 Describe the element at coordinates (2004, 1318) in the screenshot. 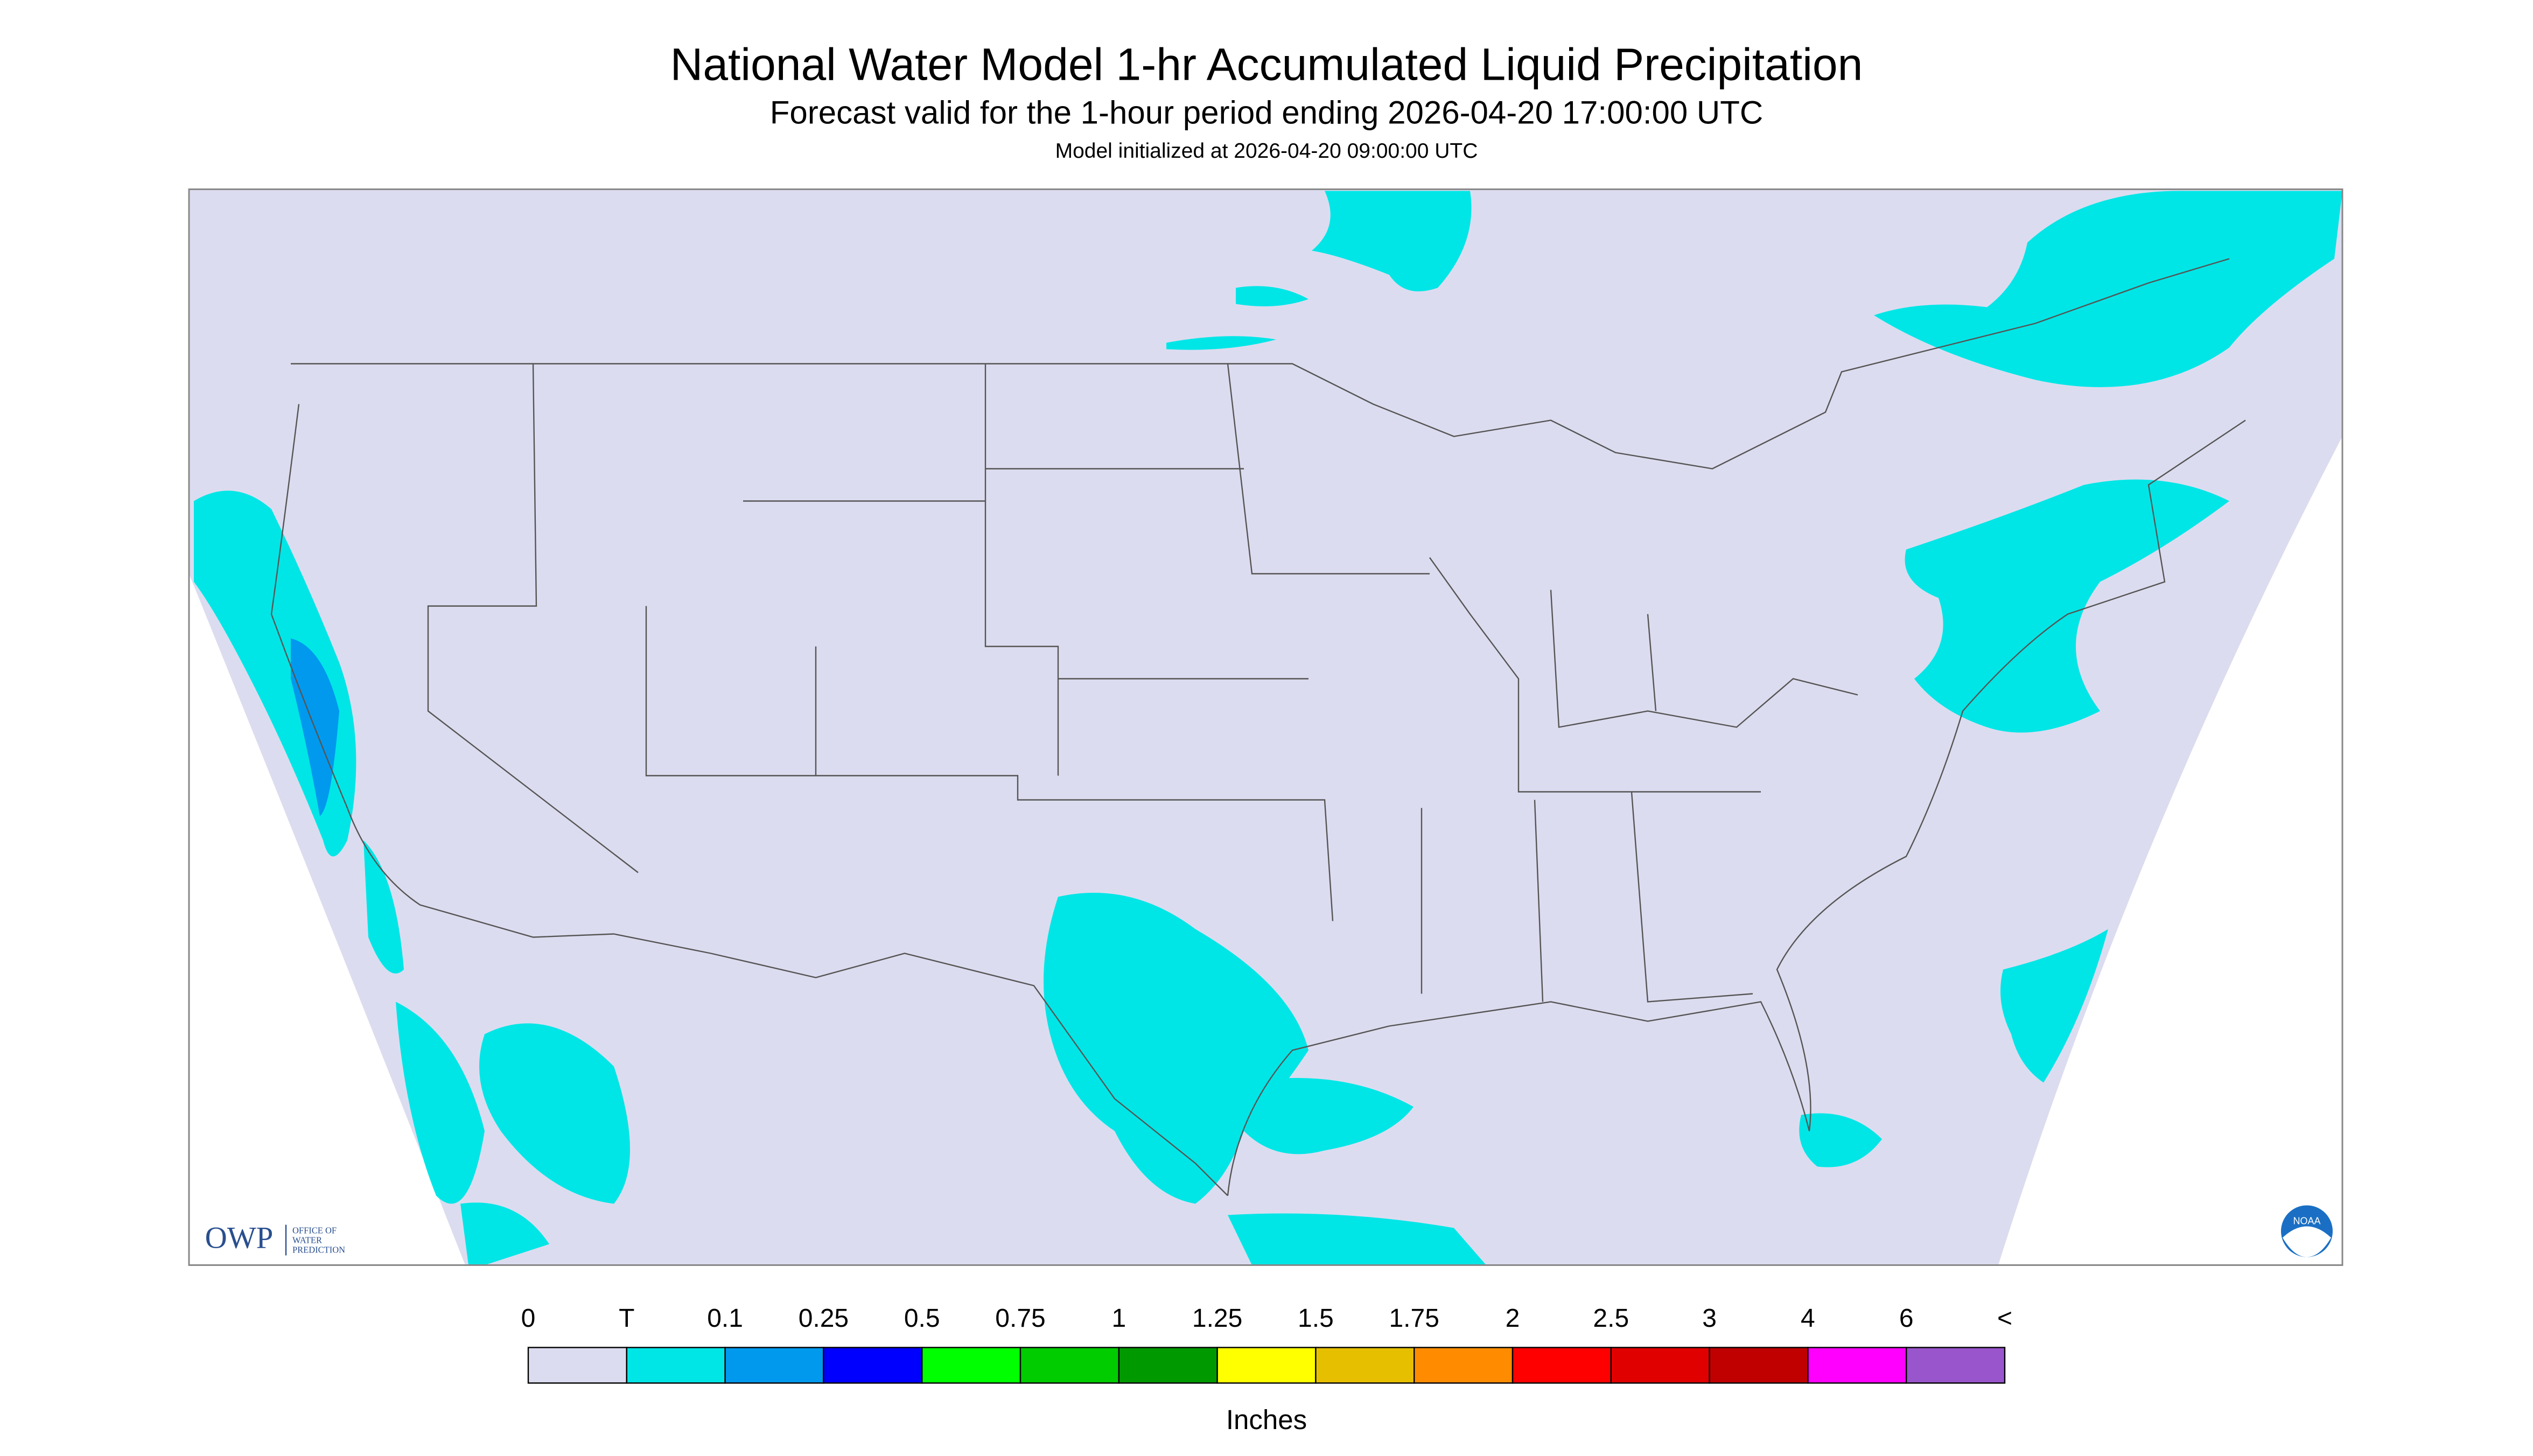

I see `legend-label: <` at that location.